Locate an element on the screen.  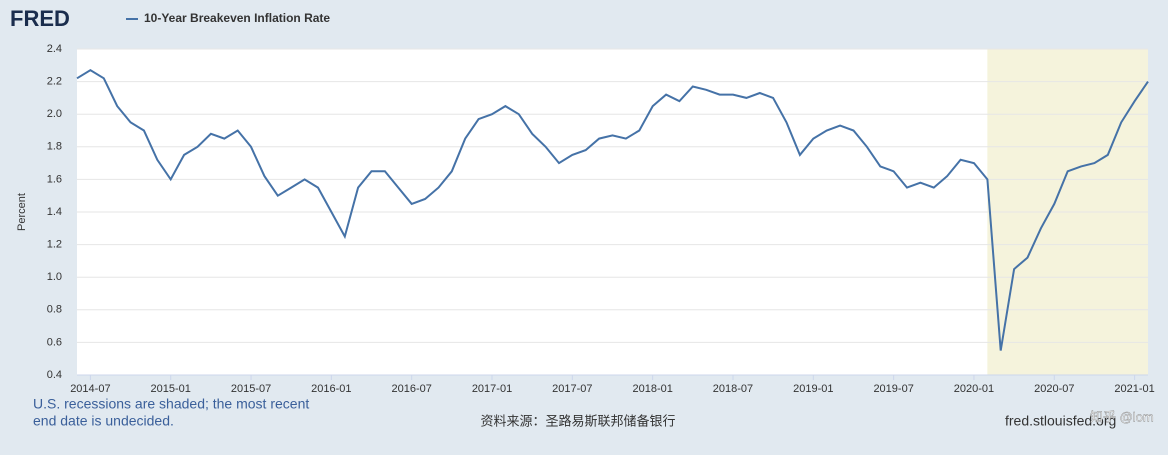
y-tick-label: 1.0 is located at coordinates (54, 277).